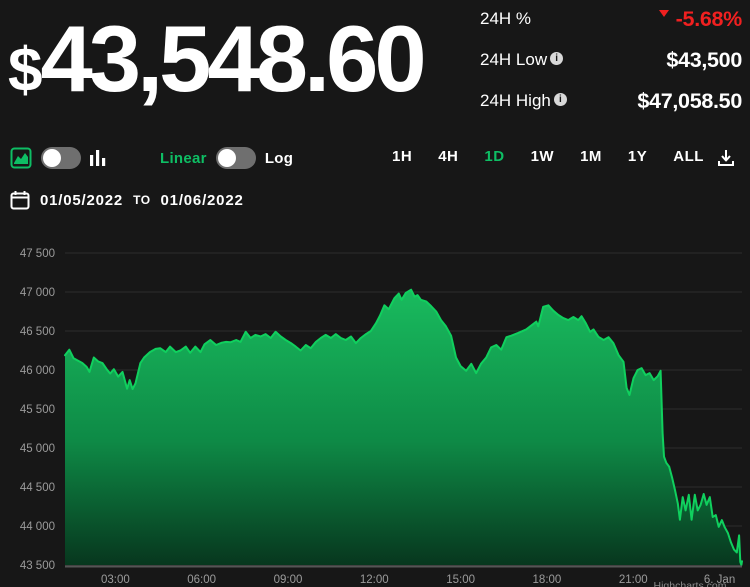  Describe the element at coordinates (25, 70) in the screenshot. I see `currency-symbol: $` at that location.